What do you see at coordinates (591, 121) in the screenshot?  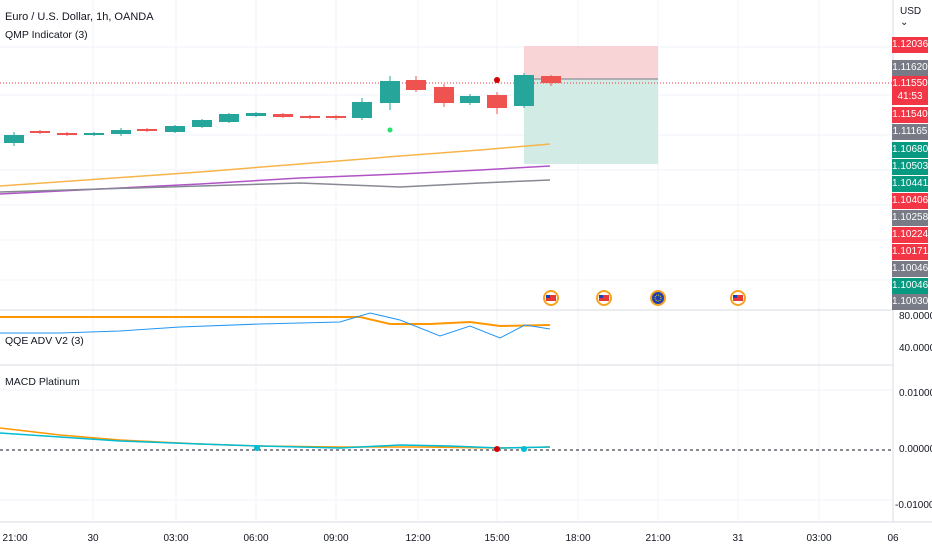 I see `take-profit-zone` at bounding box center [591, 121].